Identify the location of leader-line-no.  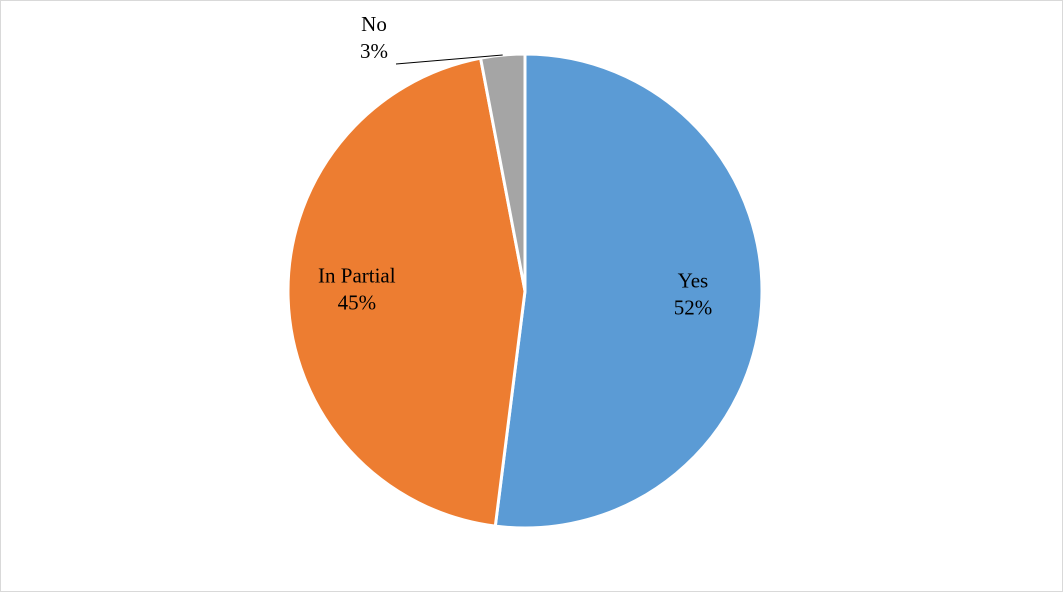
(449, 59).